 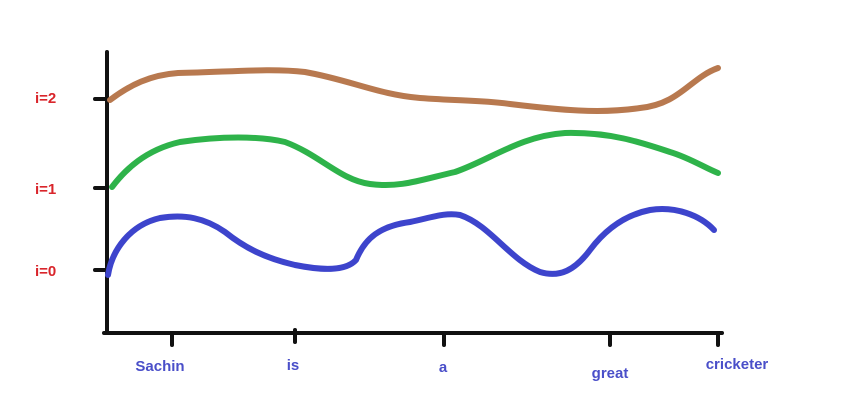 I want to click on curve-i2, so click(x=414, y=89).